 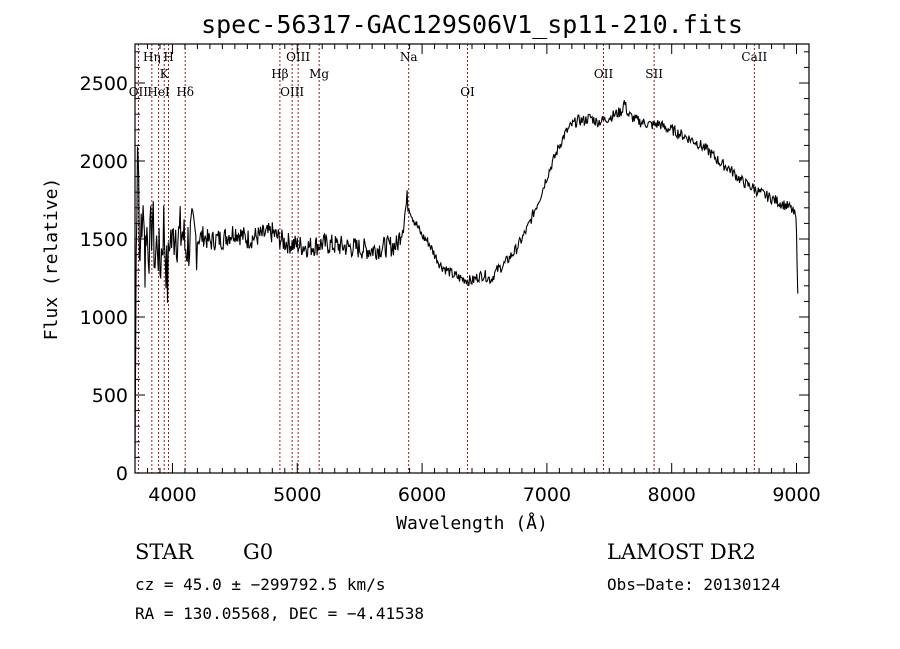 What do you see at coordinates (152, 57) in the screenshot?
I see `line-label-Hη: Hη` at bounding box center [152, 57].